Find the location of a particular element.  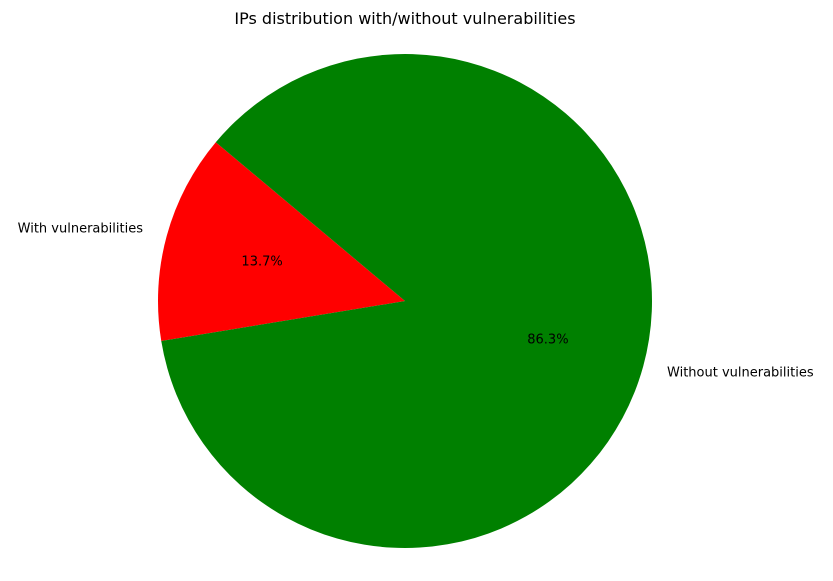

slice-percentage-label: 13.7% is located at coordinates (261, 261).